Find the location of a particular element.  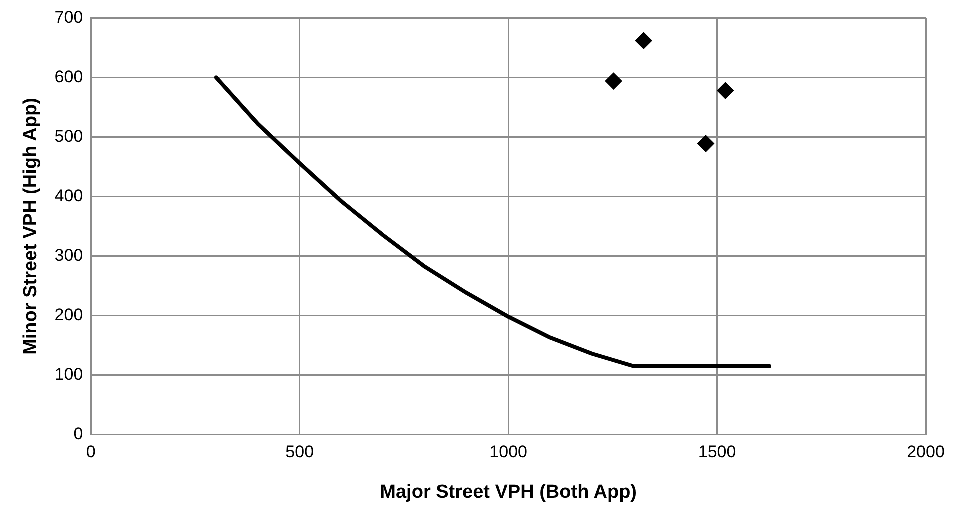

x-axis-title: Major Street VPH (Both App) is located at coordinates (509, 492).